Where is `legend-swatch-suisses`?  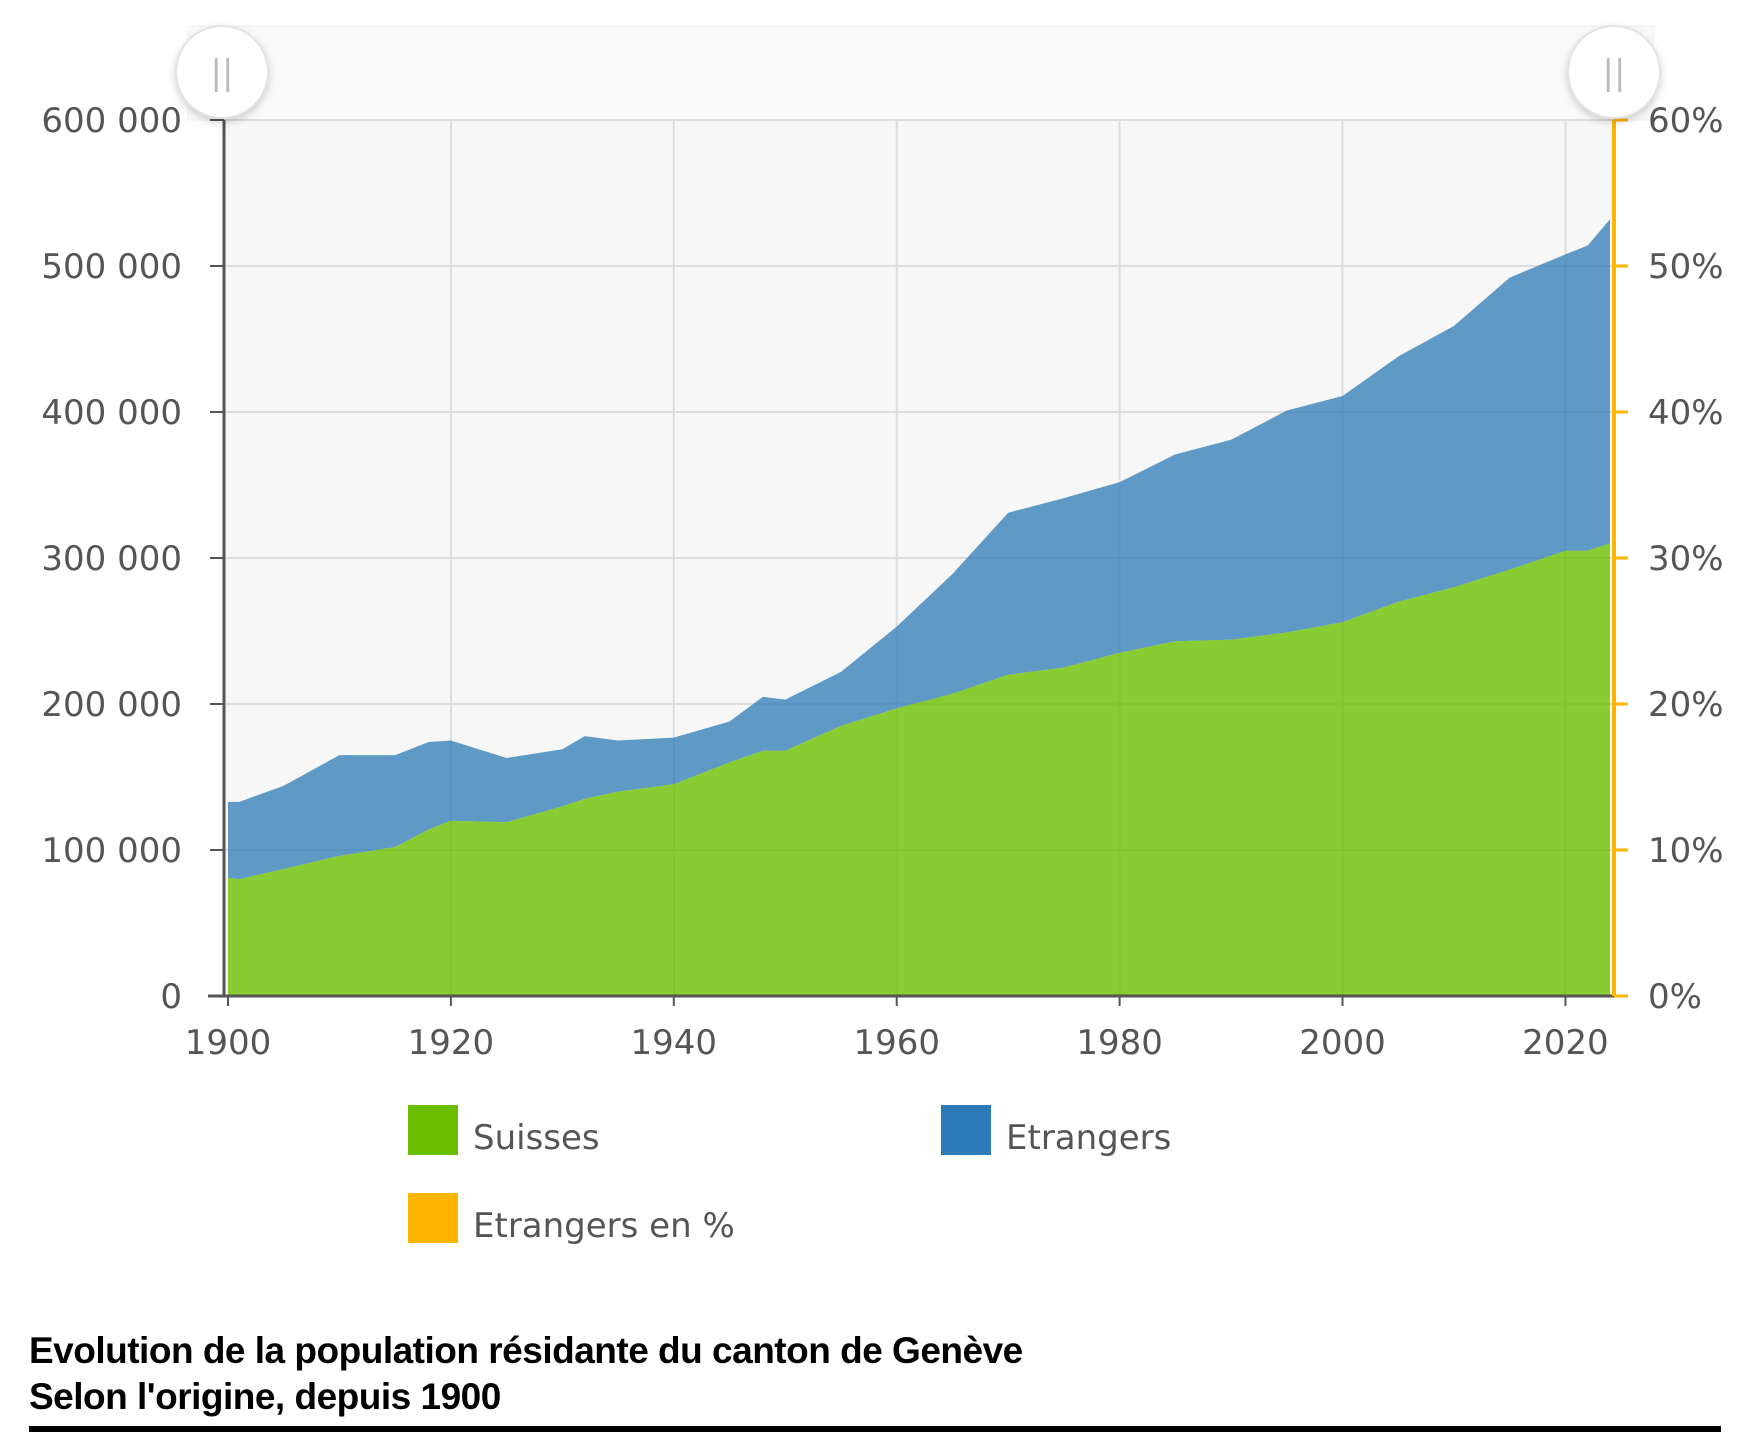
legend-swatch-suisses is located at coordinates (433, 1130).